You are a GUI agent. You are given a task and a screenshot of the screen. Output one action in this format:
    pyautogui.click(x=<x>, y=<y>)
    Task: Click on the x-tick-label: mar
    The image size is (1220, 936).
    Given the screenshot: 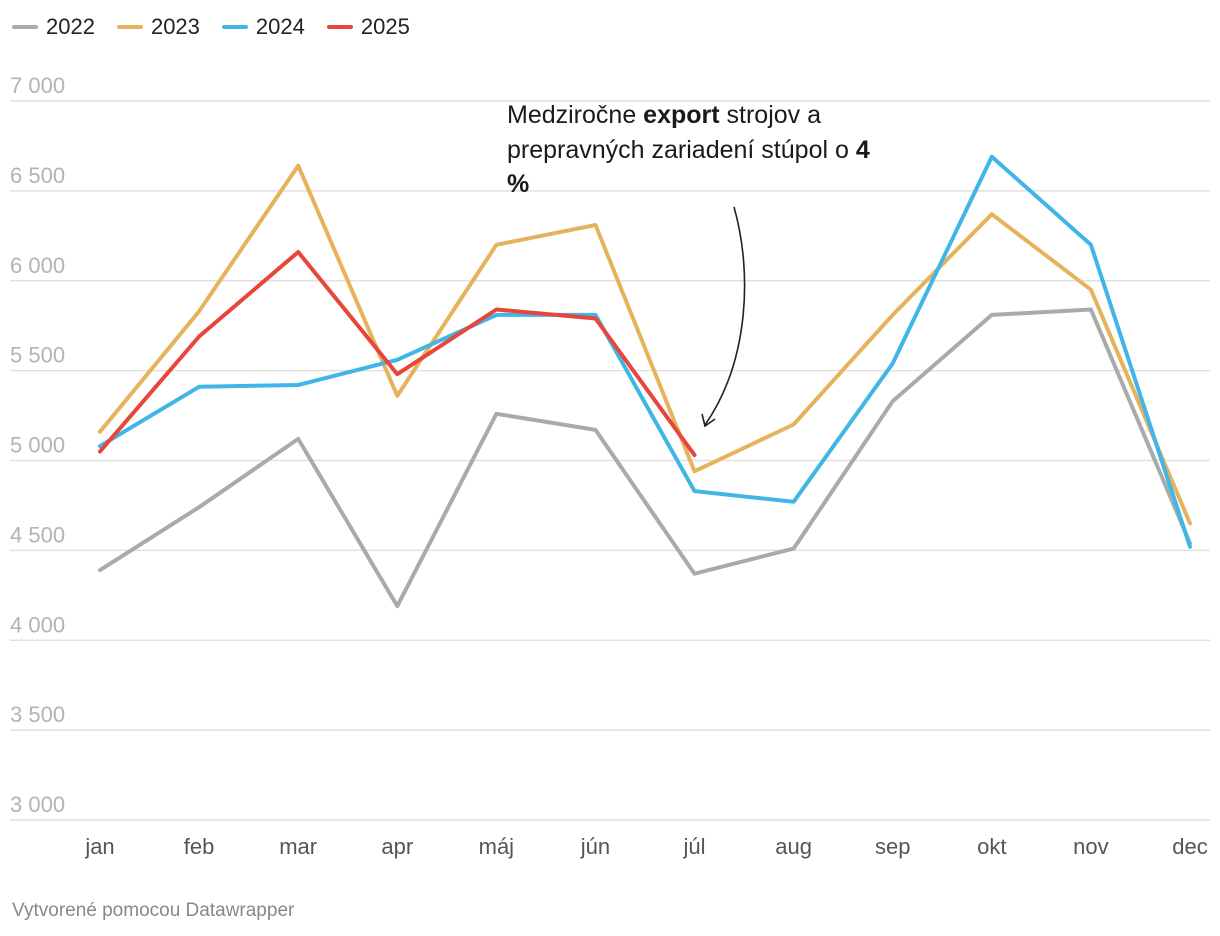 What is the action you would take?
    pyautogui.click(x=298, y=846)
    